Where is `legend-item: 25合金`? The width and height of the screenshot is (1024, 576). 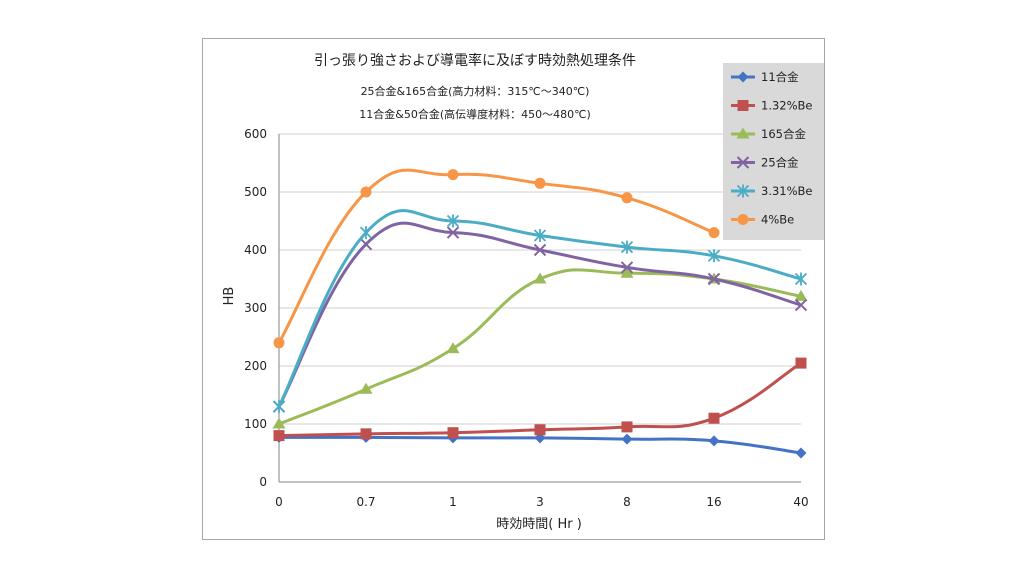
legend-item: 25合金 is located at coordinates (765, 163).